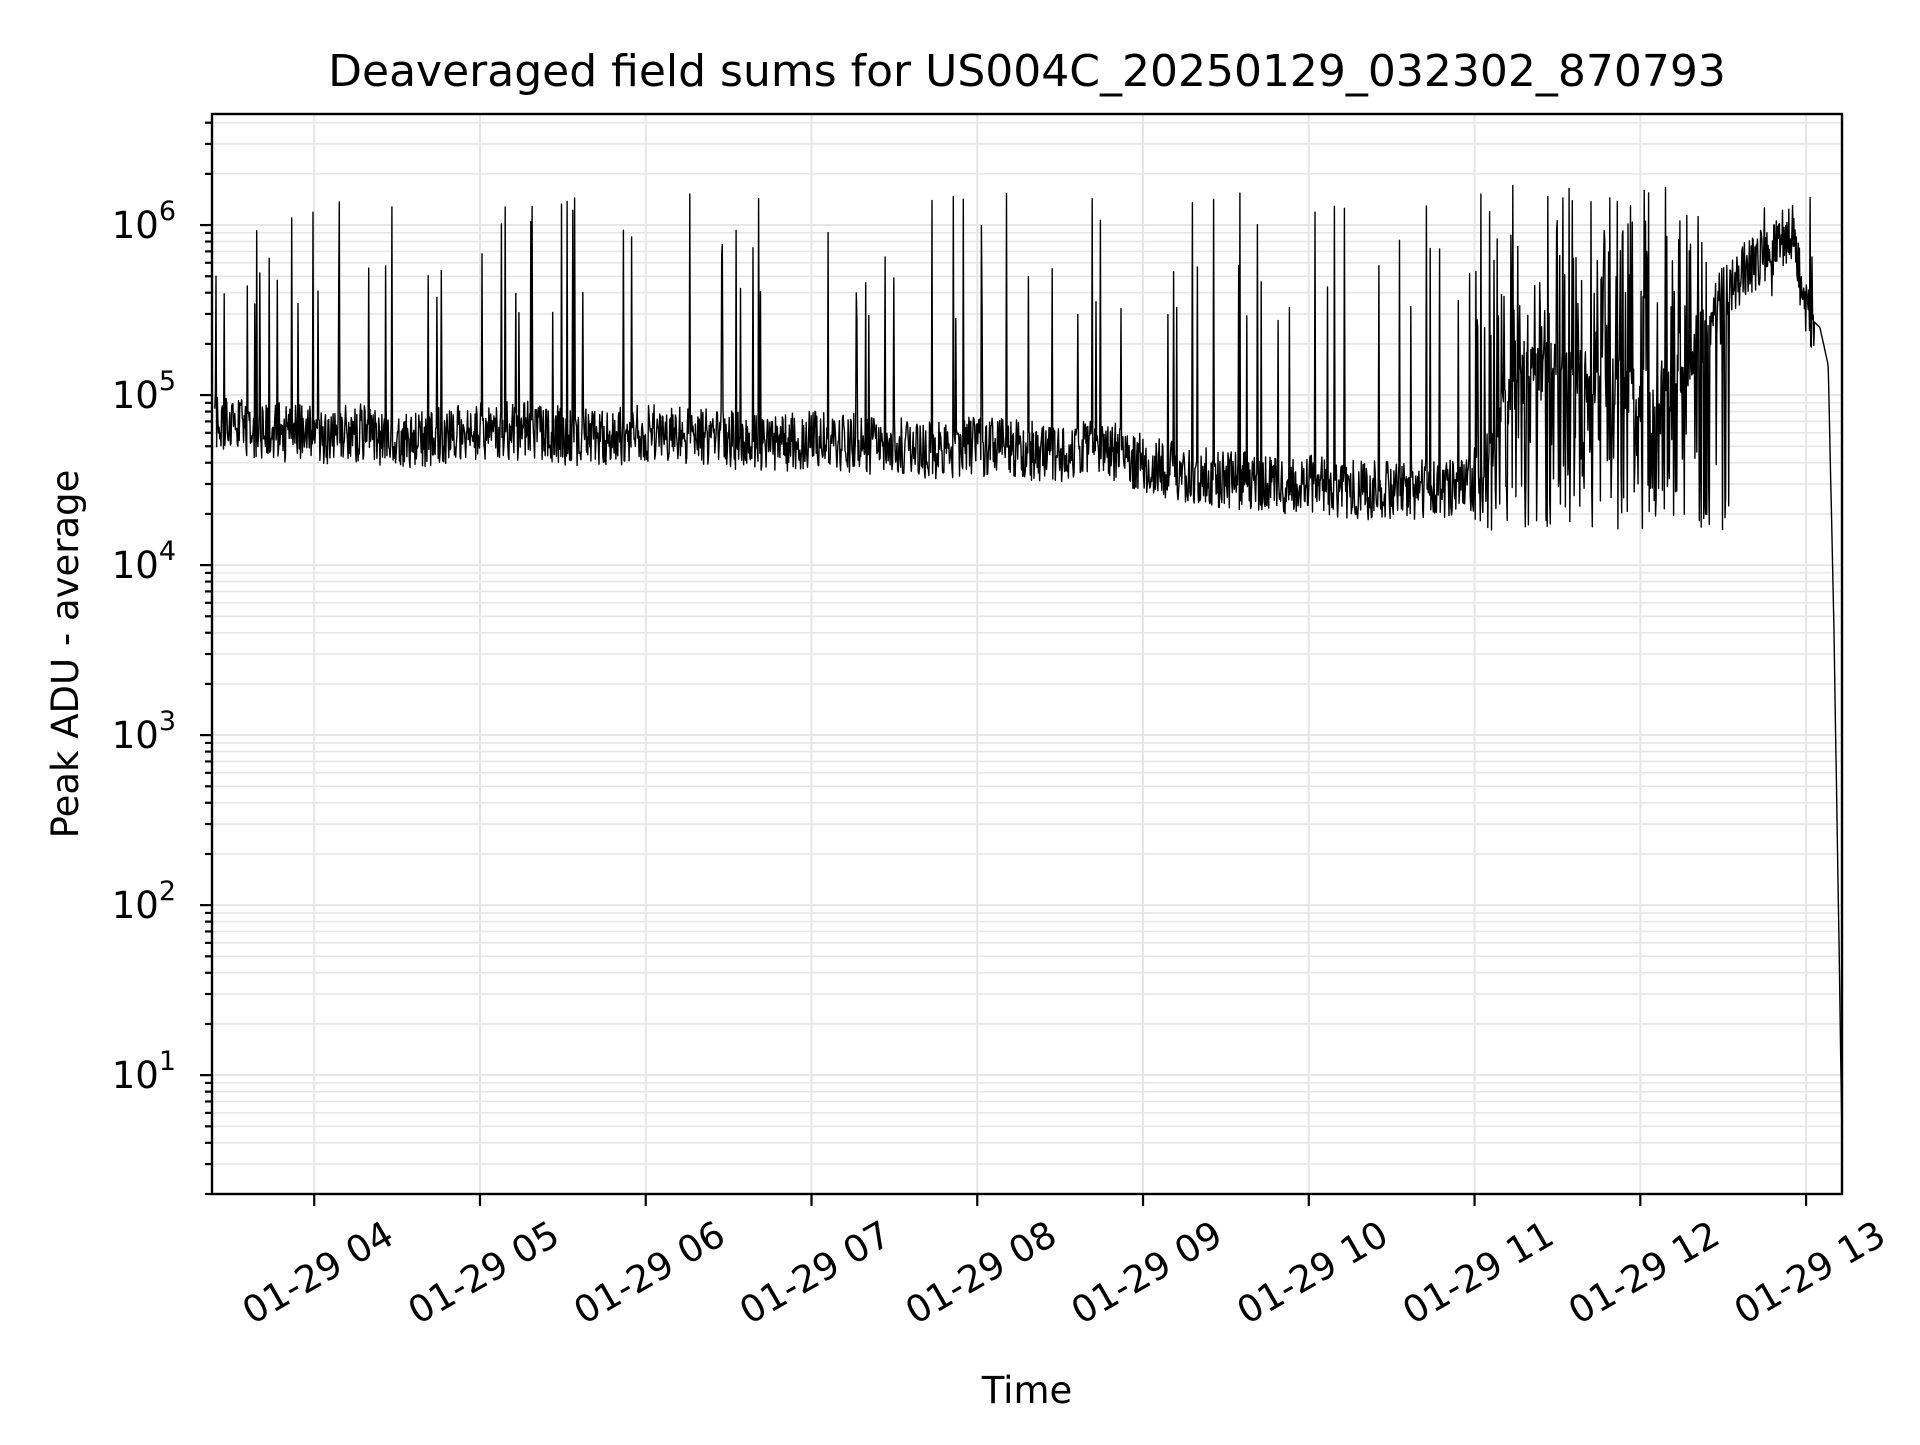 The height and width of the screenshot is (1445, 1920). What do you see at coordinates (981, 1273) in the screenshot?
I see `x-tick-label: 01-29 08` at bounding box center [981, 1273].